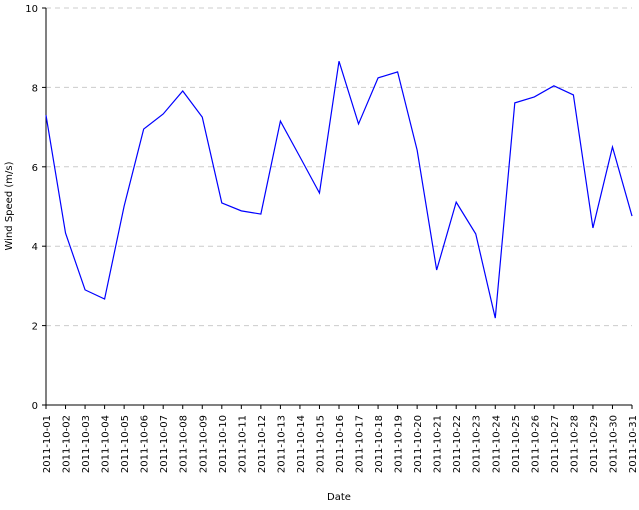 The image size is (639, 510). Describe the element at coordinates (31, 9) in the screenshot. I see `y-tick-label: 10` at that location.